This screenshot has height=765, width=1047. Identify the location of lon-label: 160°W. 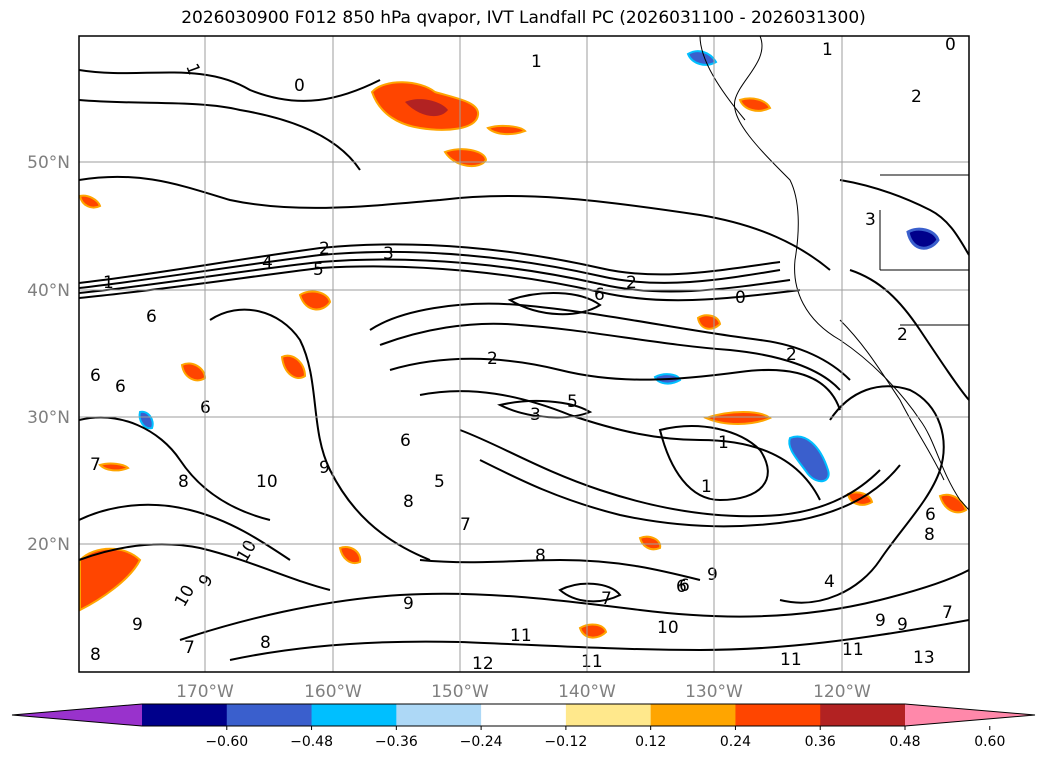
(333, 692).